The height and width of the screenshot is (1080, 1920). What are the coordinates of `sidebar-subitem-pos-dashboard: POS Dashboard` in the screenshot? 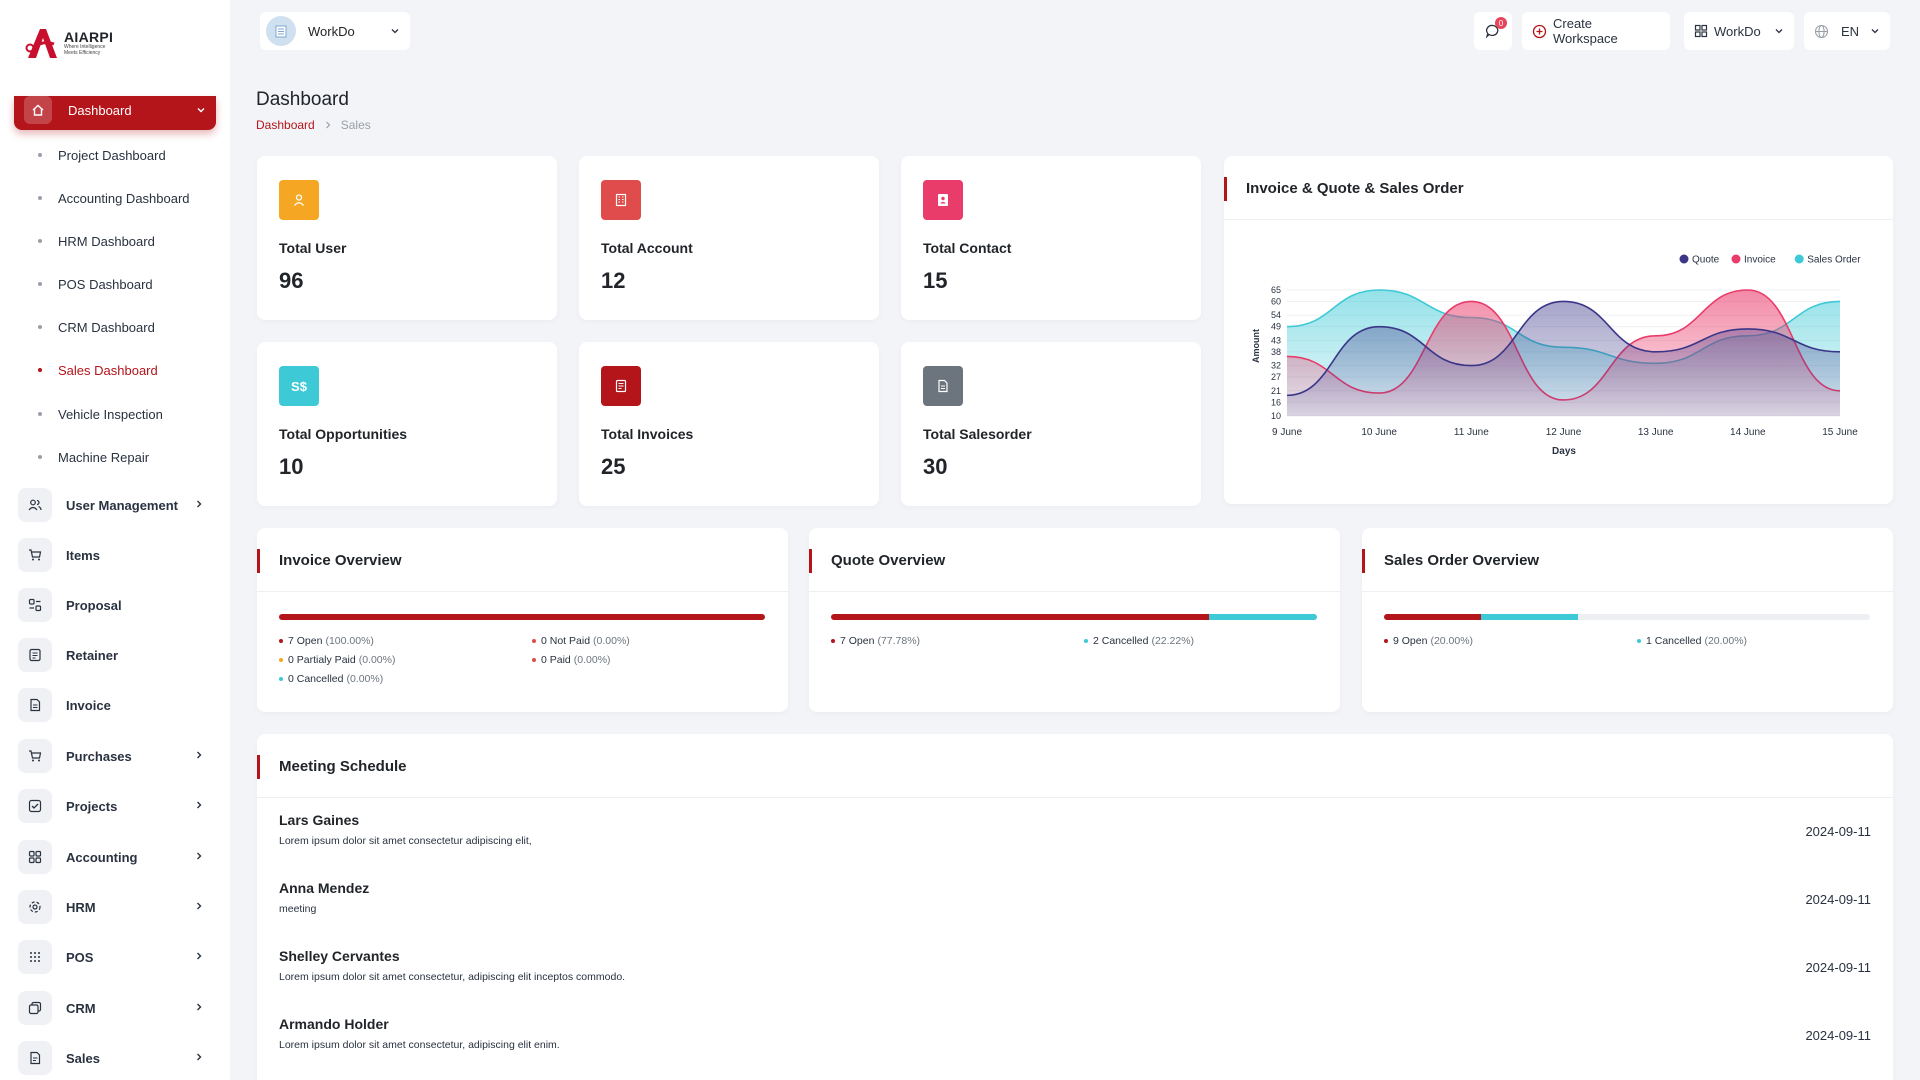 It's located at (115, 284).